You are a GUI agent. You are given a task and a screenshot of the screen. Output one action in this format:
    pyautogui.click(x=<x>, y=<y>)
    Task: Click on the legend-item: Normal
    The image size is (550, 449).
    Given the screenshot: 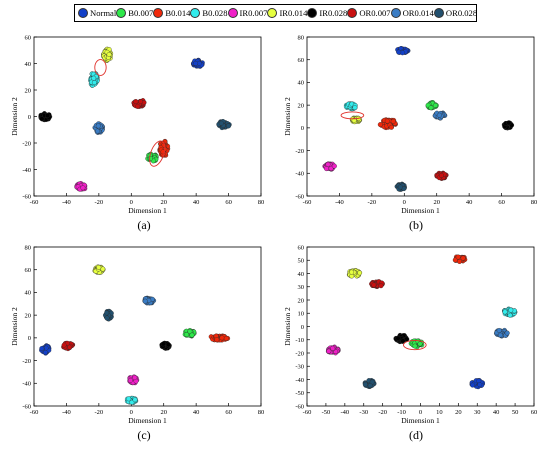 What is the action you would take?
    pyautogui.click(x=97, y=13)
    